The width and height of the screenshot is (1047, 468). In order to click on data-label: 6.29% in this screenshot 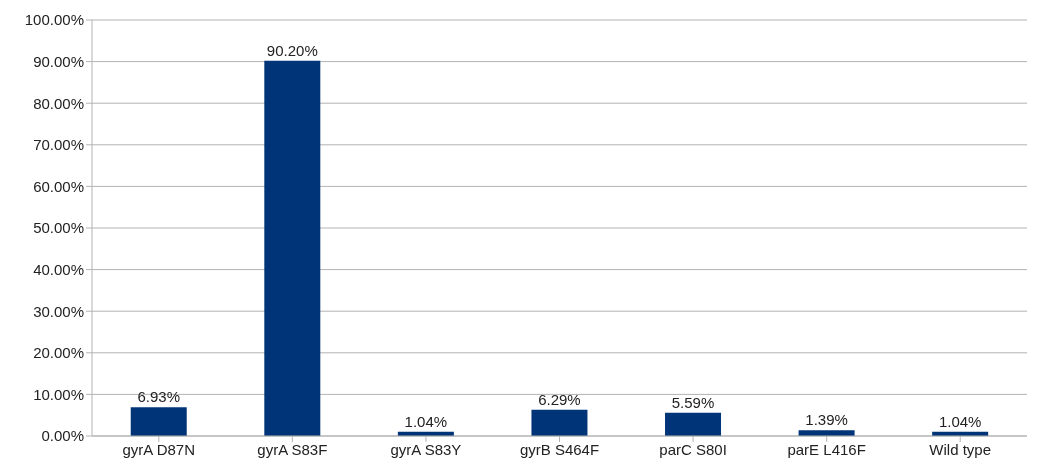, I will do `click(559, 399)`.